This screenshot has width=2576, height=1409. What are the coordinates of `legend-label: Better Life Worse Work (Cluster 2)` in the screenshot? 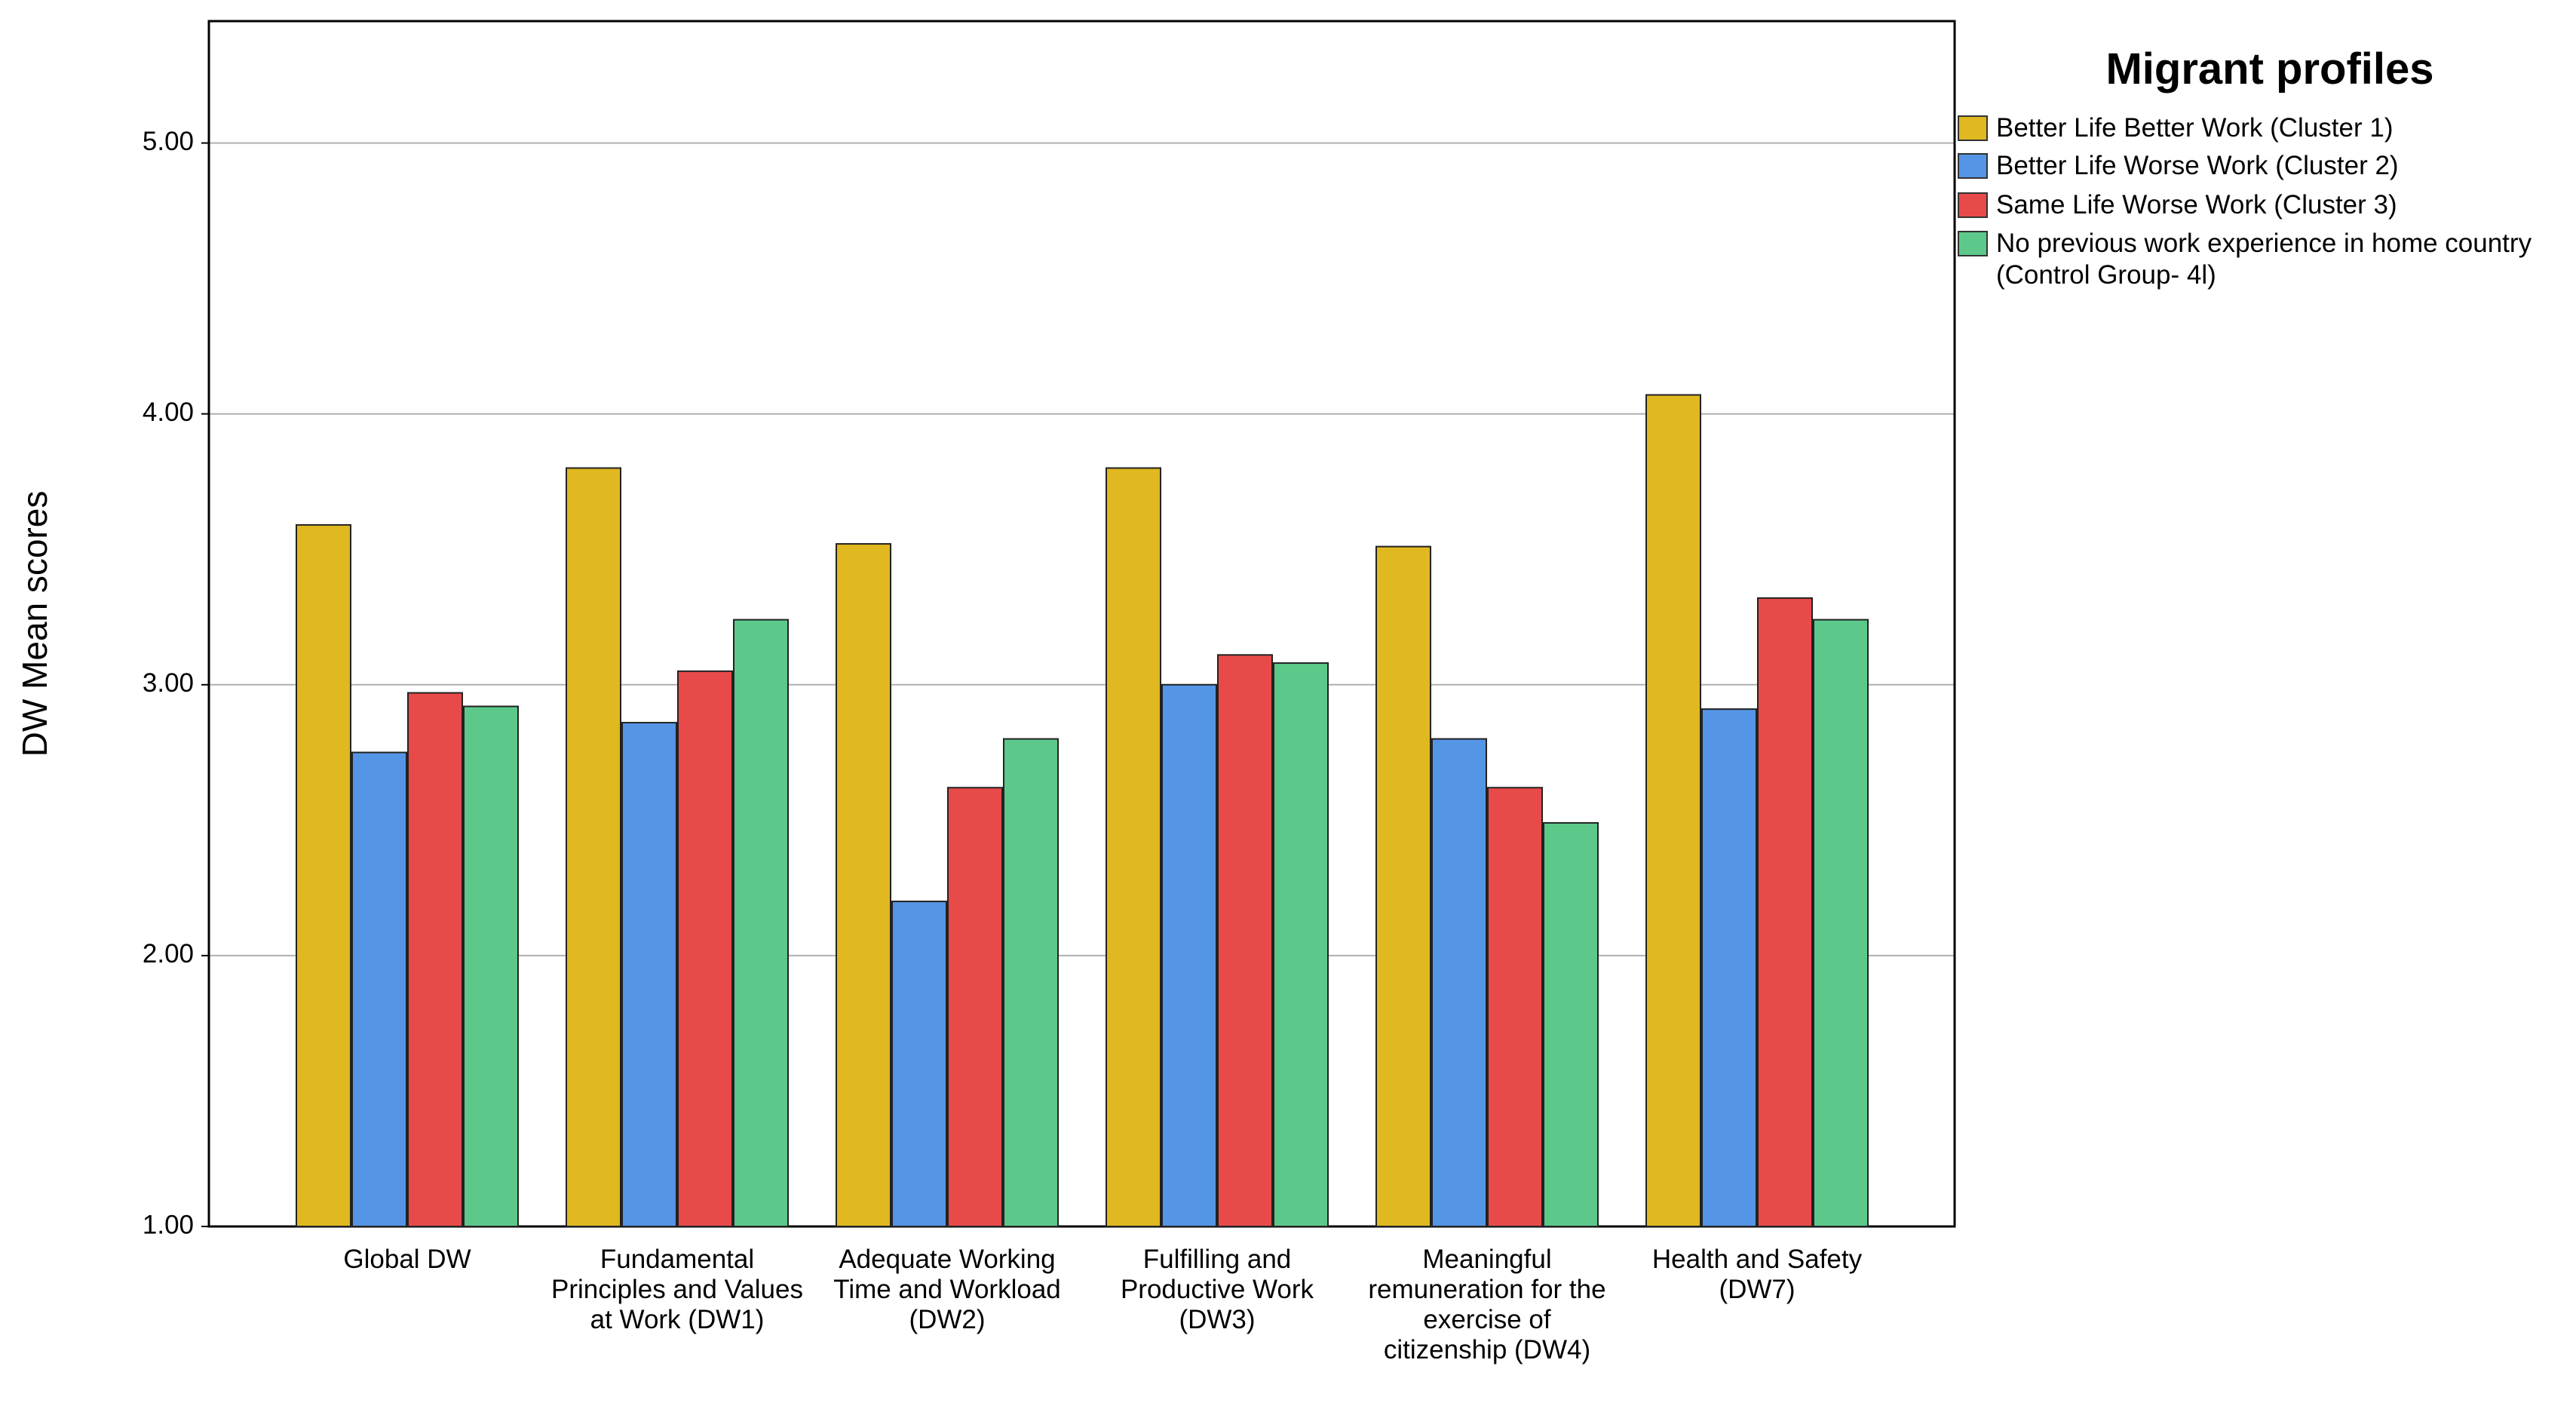 It's located at (2197, 165).